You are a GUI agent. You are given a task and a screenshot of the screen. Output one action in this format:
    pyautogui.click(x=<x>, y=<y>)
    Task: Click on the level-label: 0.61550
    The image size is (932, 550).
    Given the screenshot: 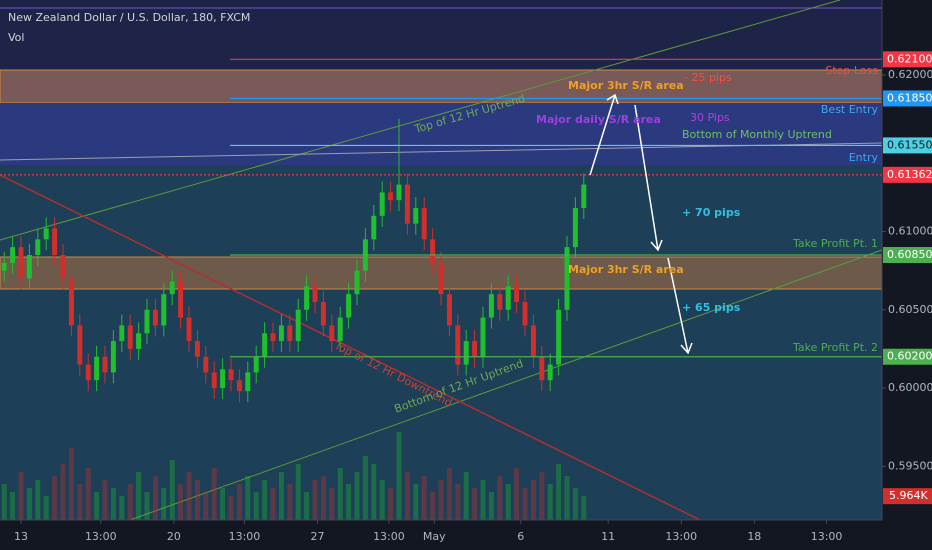 What is the action you would take?
    pyautogui.click(x=909, y=144)
    